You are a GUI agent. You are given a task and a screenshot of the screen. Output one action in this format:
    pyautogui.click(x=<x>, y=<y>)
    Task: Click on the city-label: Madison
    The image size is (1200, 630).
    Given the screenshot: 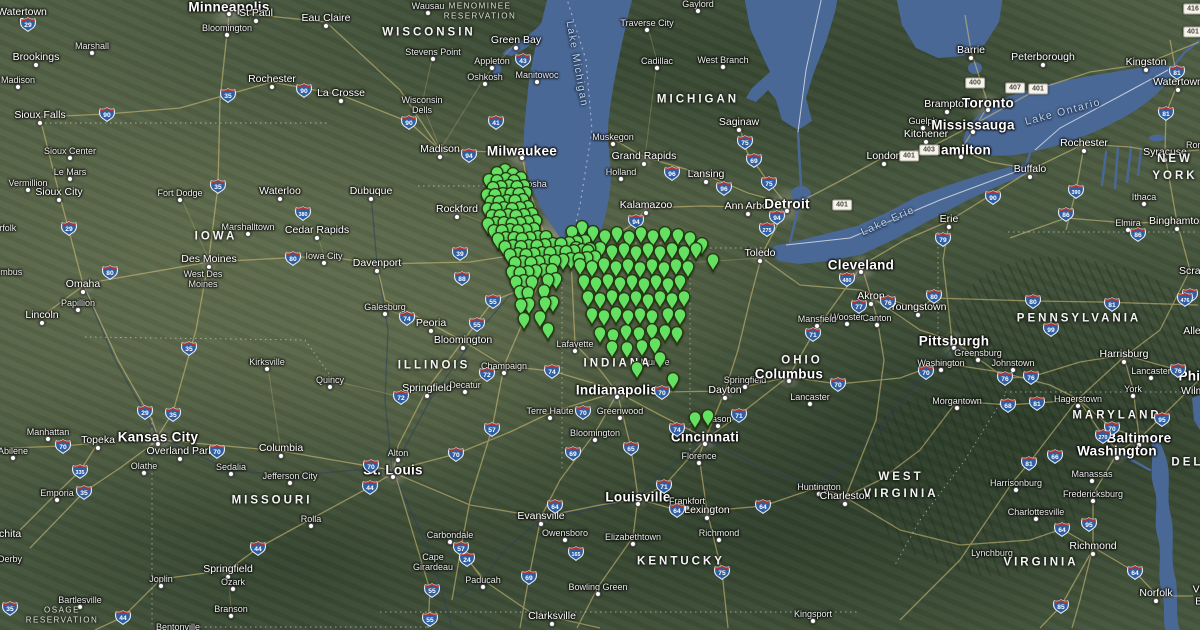 What is the action you would take?
    pyautogui.click(x=18, y=79)
    